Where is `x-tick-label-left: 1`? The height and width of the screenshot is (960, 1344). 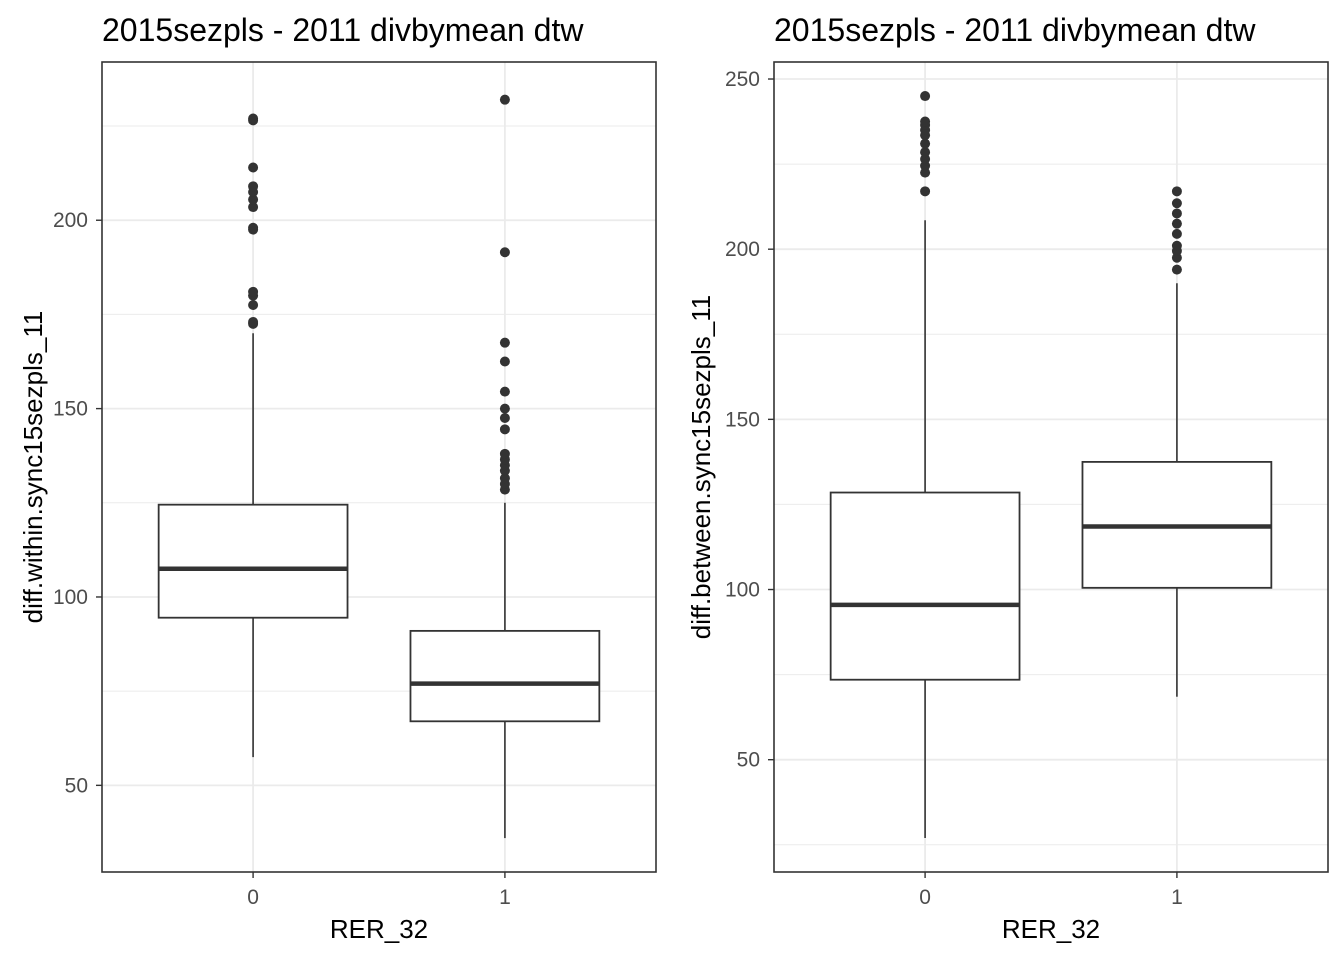 x-tick-label-left: 1 is located at coordinates (505, 897).